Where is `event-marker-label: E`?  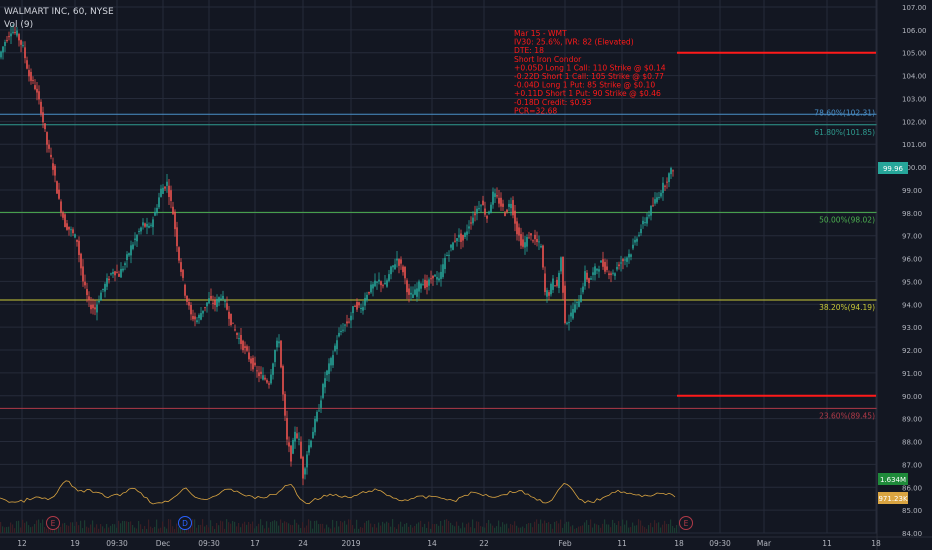 event-marker-label: E is located at coordinates (53, 523).